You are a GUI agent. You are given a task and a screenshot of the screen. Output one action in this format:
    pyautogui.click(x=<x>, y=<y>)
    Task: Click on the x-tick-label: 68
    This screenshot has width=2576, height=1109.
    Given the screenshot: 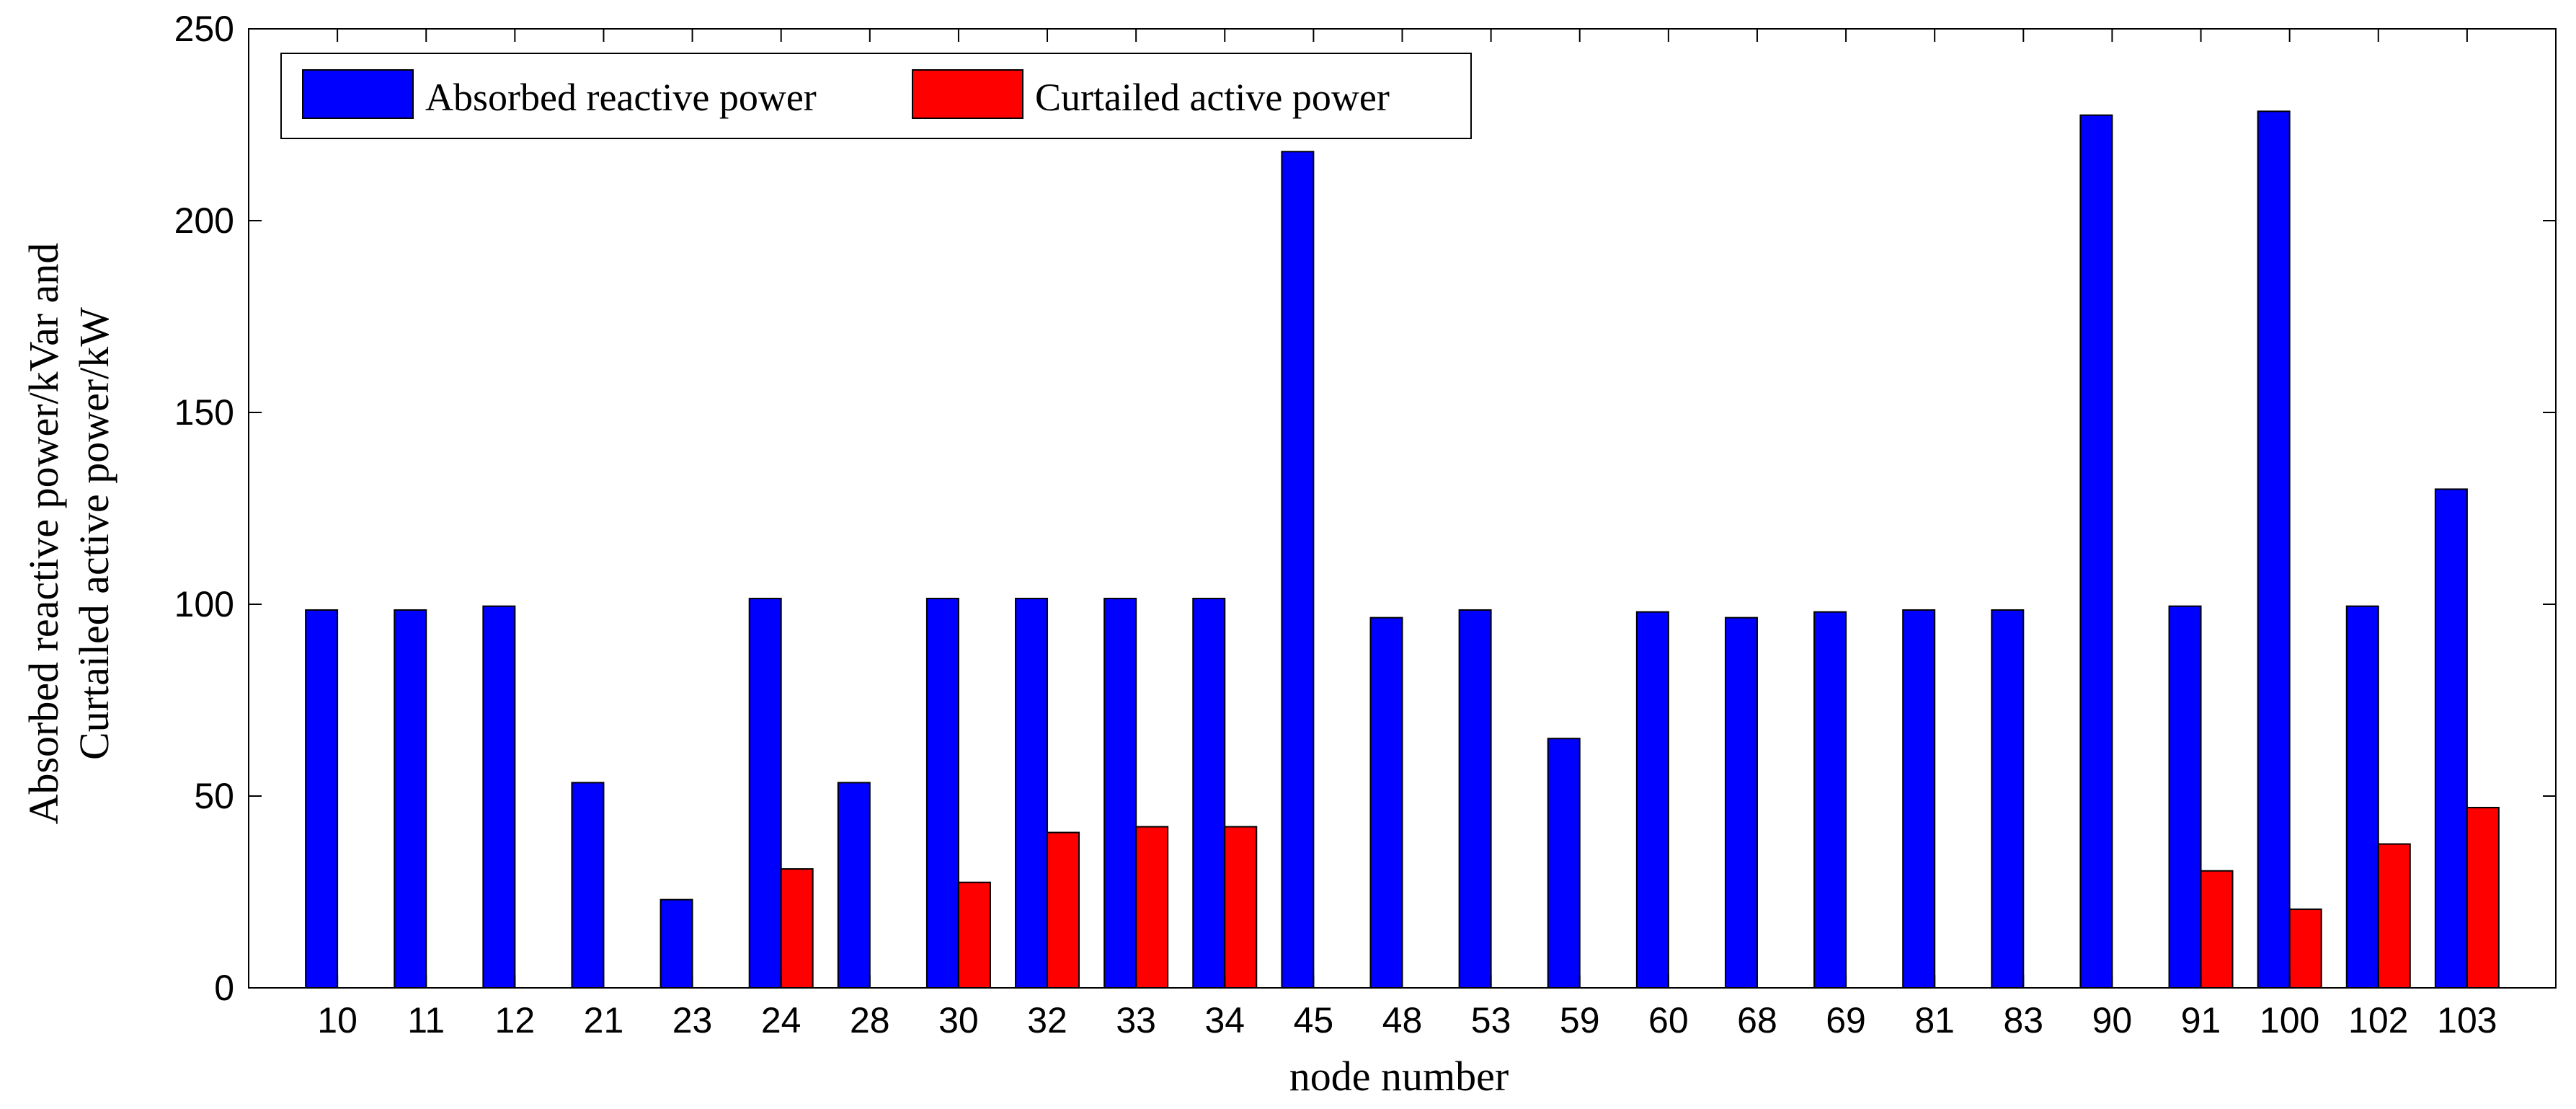 What is the action you would take?
    pyautogui.click(x=1757, y=1020)
    